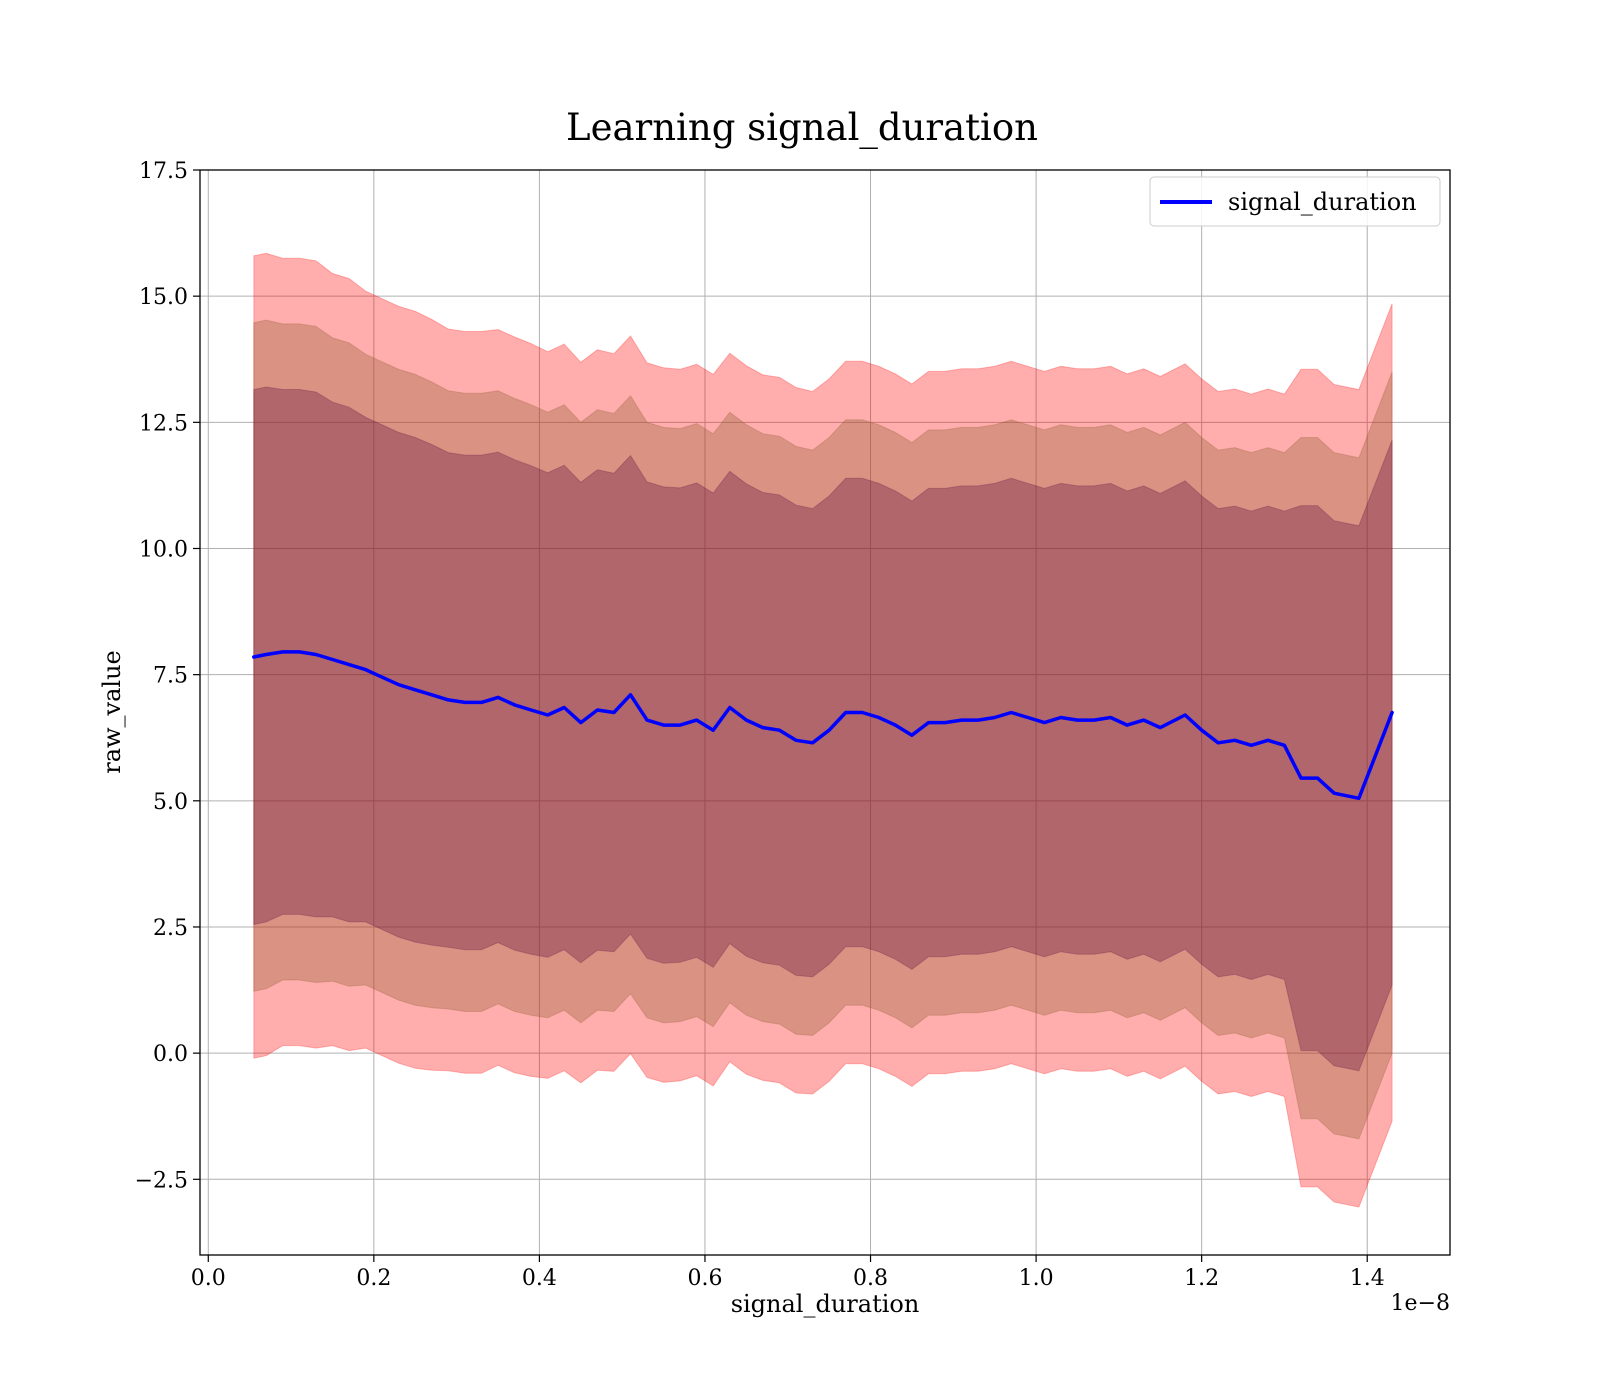 The height and width of the screenshot is (1400, 1600). Describe the element at coordinates (1036, 1278) in the screenshot. I see `x-tick-label: 1.0` at that location.